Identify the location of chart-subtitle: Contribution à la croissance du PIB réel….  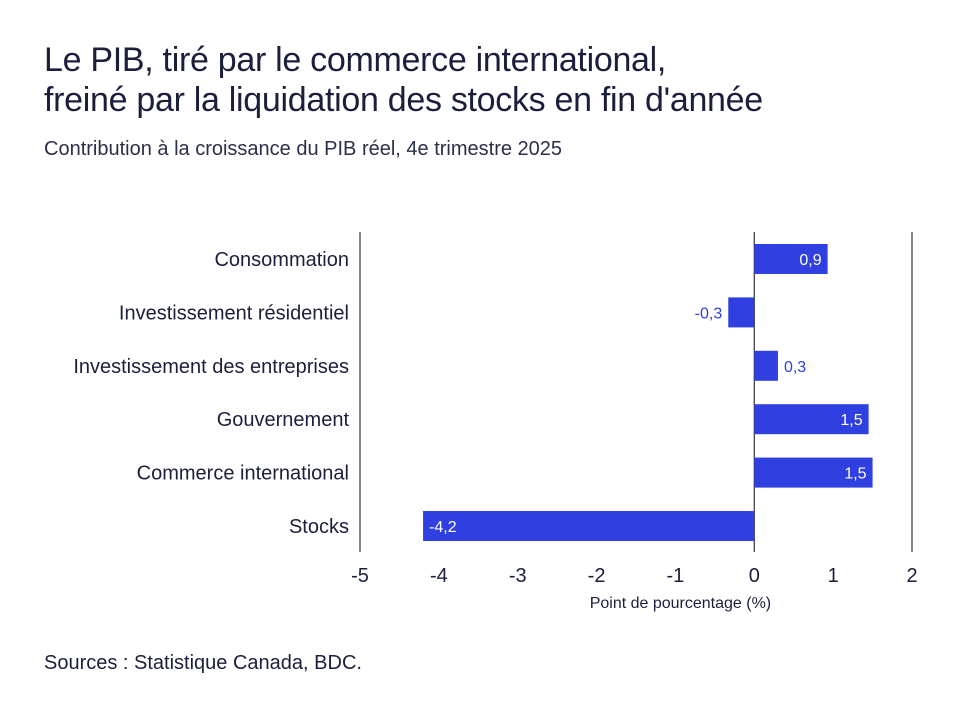
(303, 149).